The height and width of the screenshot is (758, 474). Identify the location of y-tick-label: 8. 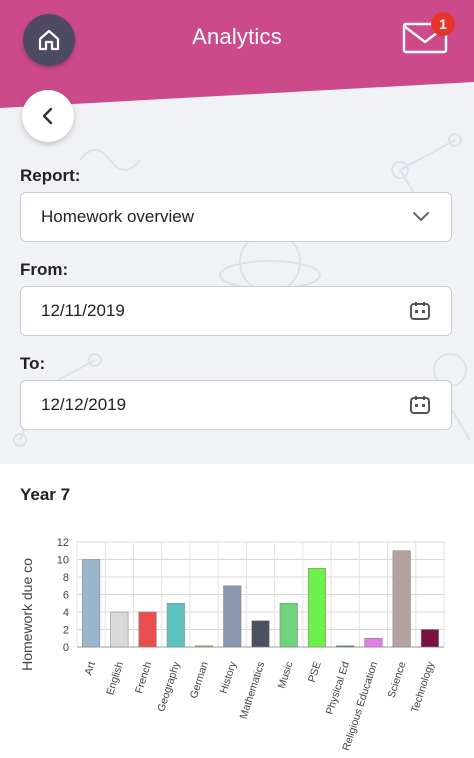
(66, 578).